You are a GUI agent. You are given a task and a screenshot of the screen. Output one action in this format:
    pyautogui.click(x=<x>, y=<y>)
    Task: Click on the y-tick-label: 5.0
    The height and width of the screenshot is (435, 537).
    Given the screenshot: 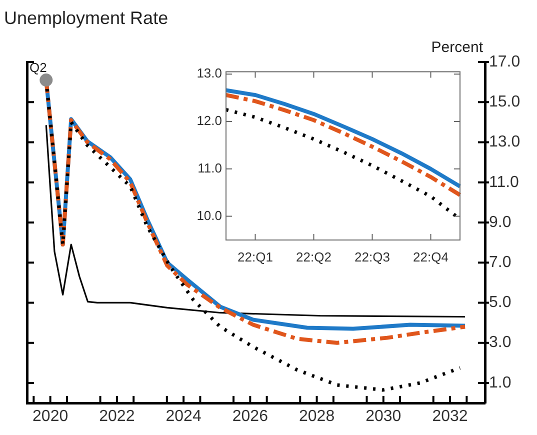 What is the action you would take?
    pyautogui.click(x=500, y=303)
    